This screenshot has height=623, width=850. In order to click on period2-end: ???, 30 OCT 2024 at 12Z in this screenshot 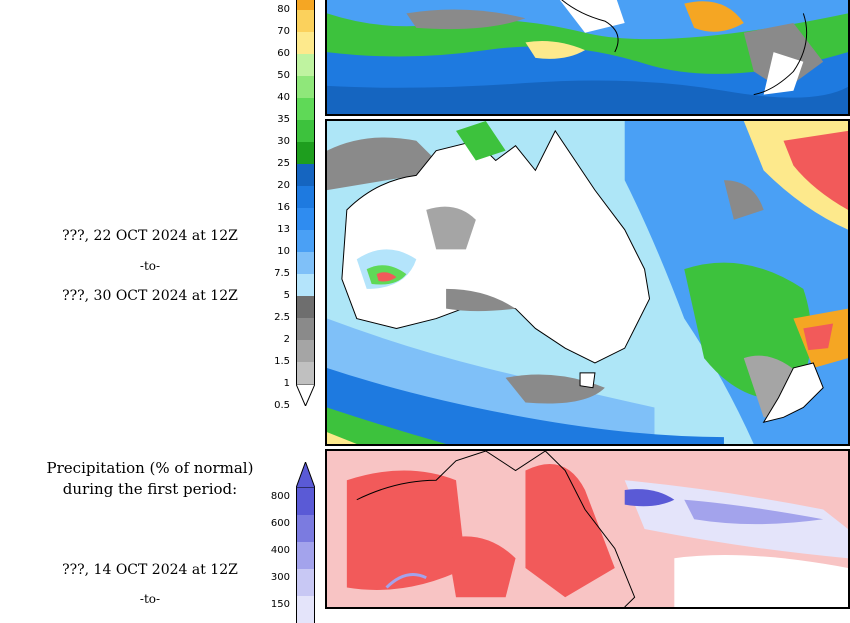, I will do `click(150, 296)`.